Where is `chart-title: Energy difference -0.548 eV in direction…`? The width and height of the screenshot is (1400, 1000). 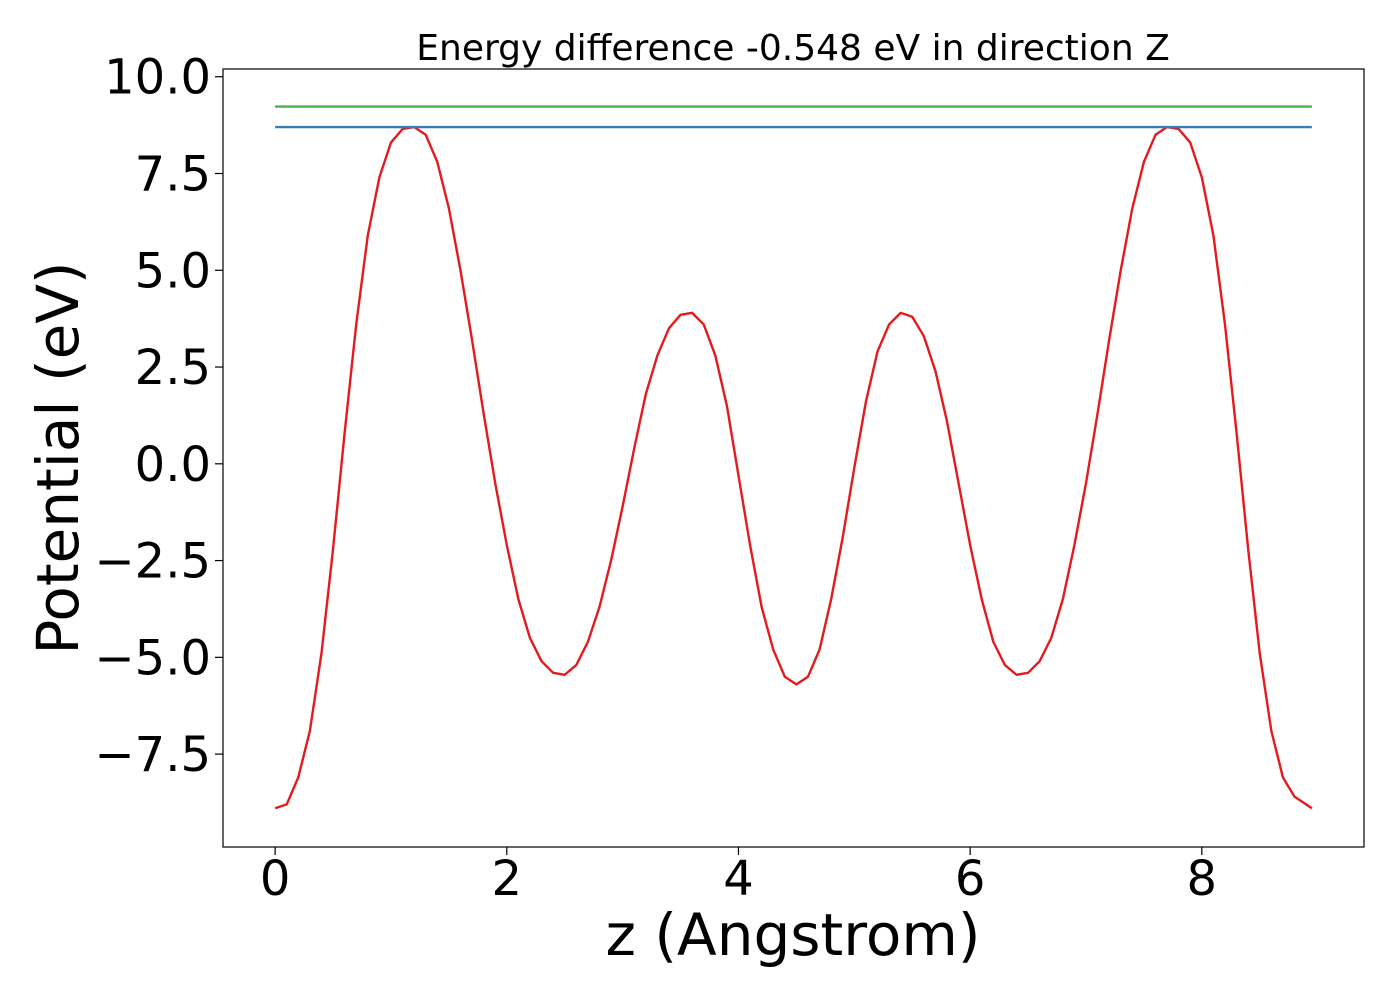 chart-title: Energy difference -0.548 eV in direction… is located at coordinates (793, 48).